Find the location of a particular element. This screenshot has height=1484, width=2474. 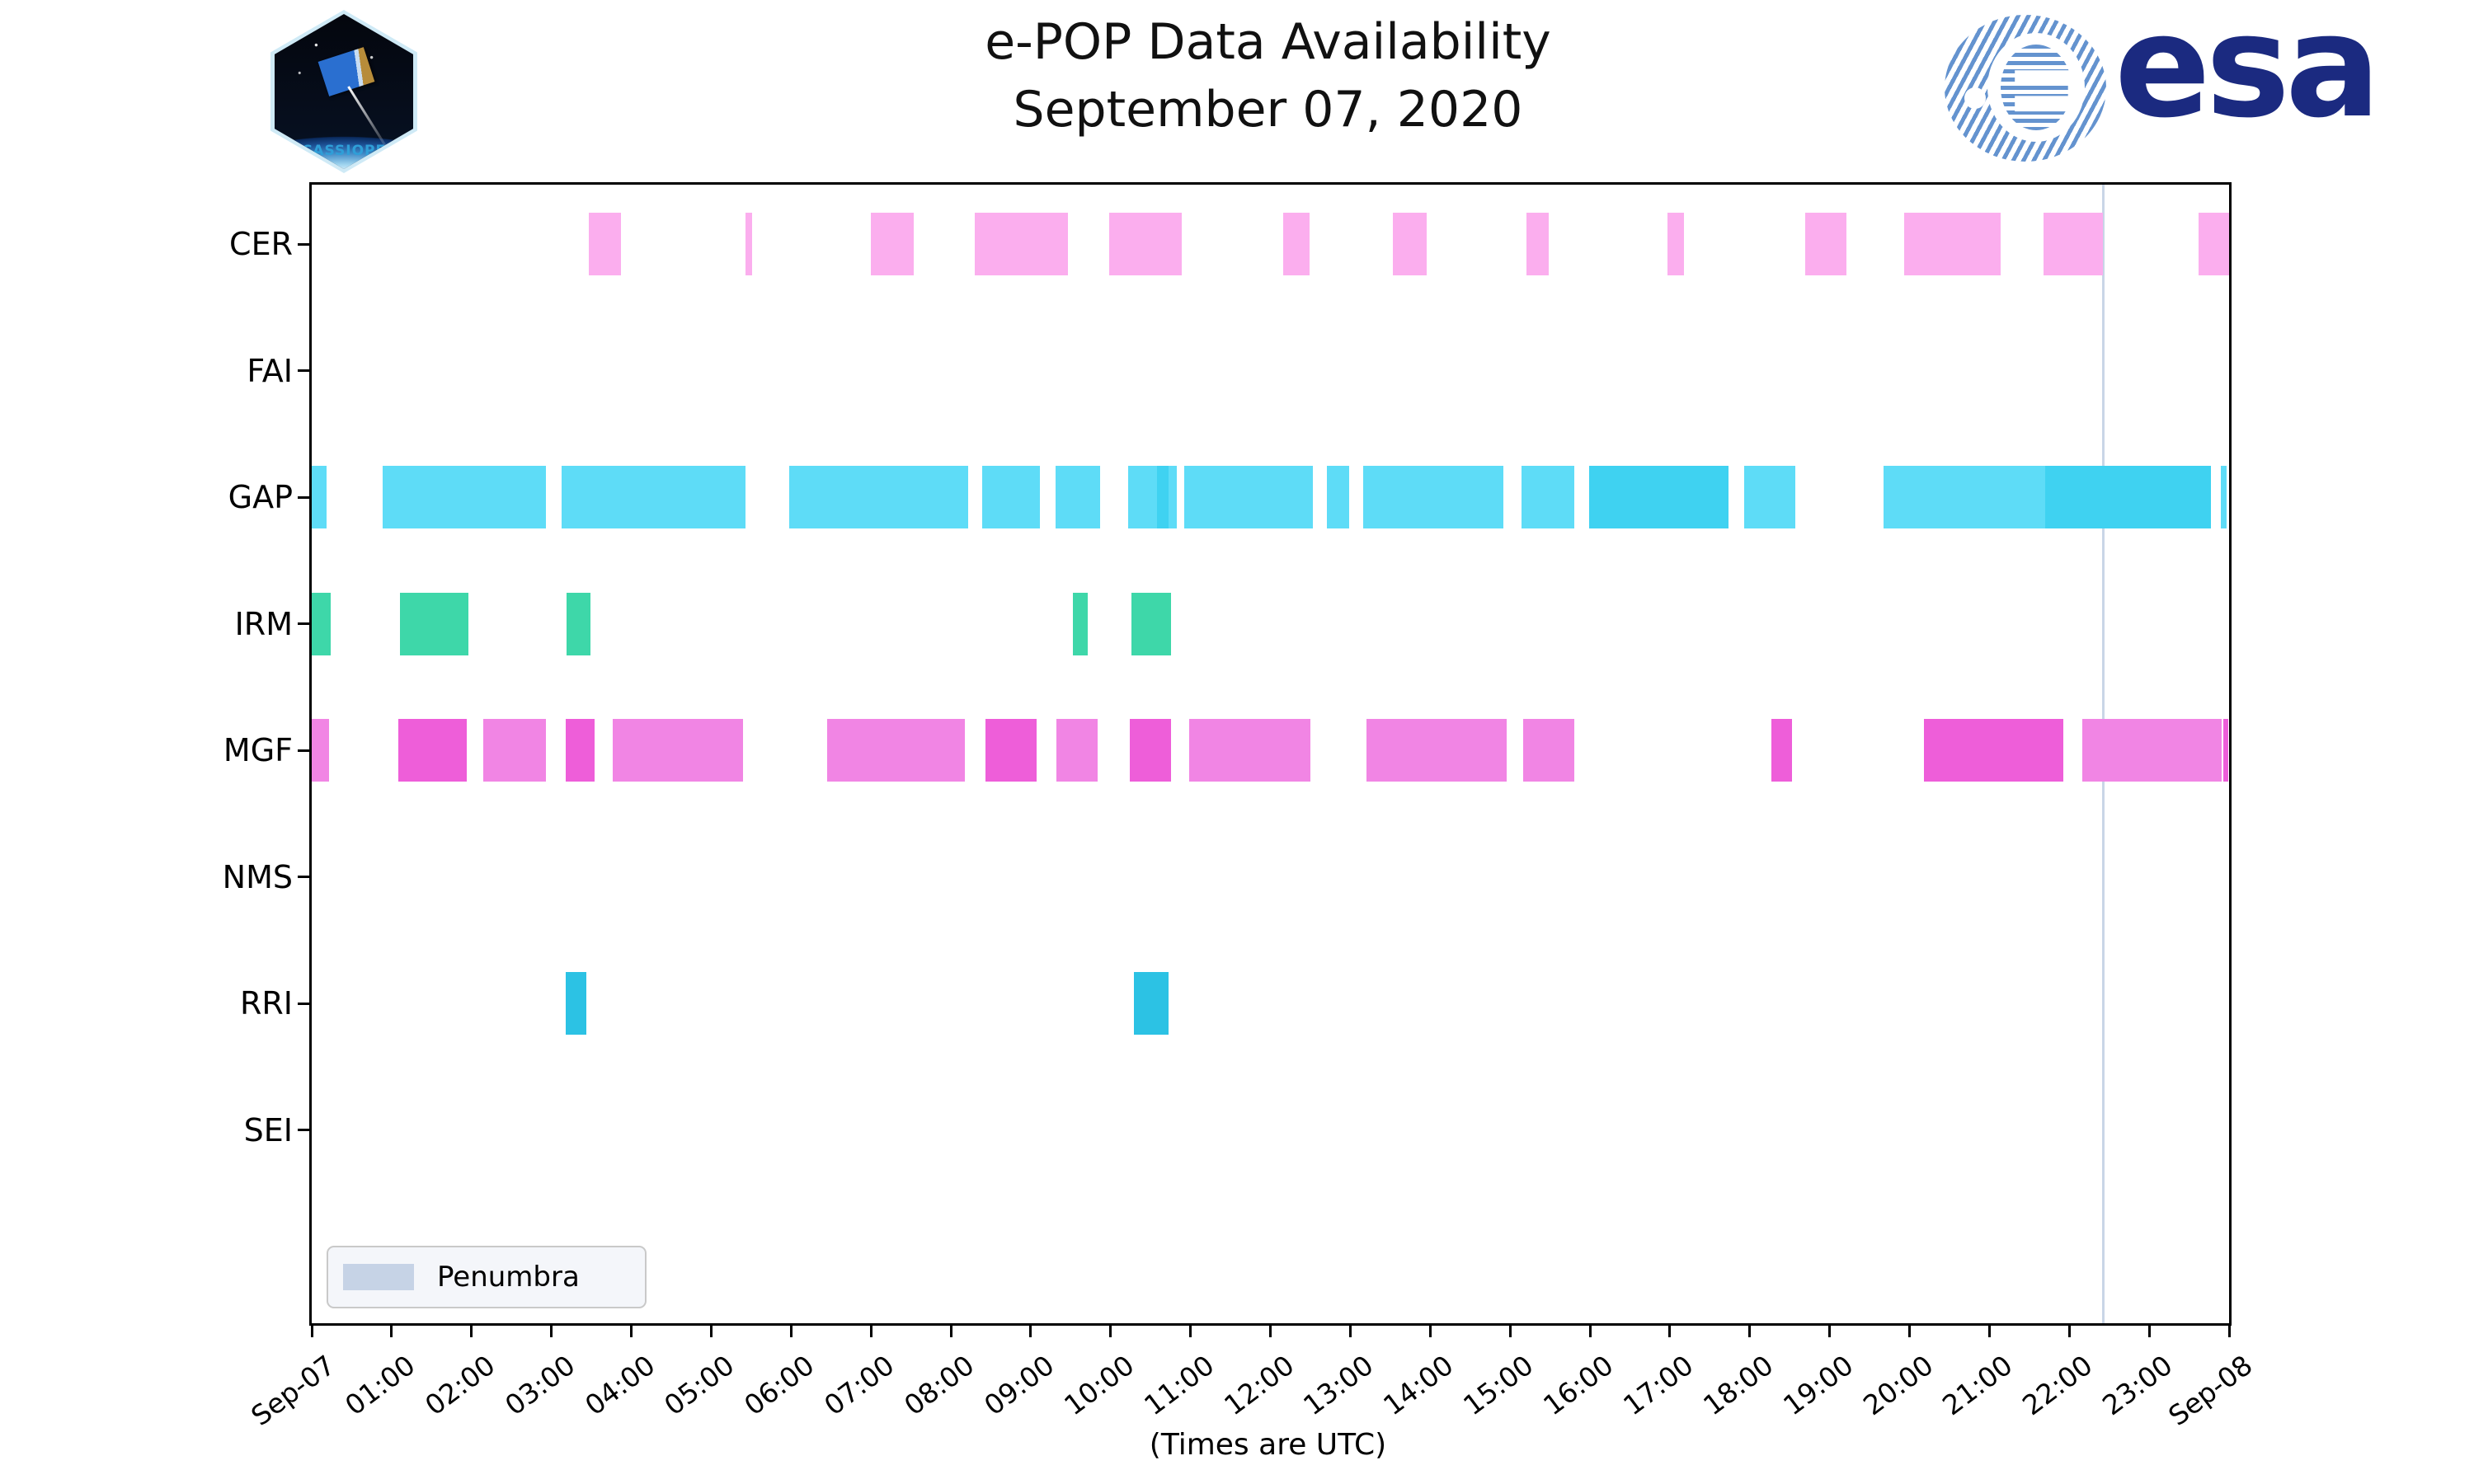

ytick-cer is located at coordinates (305, 244).